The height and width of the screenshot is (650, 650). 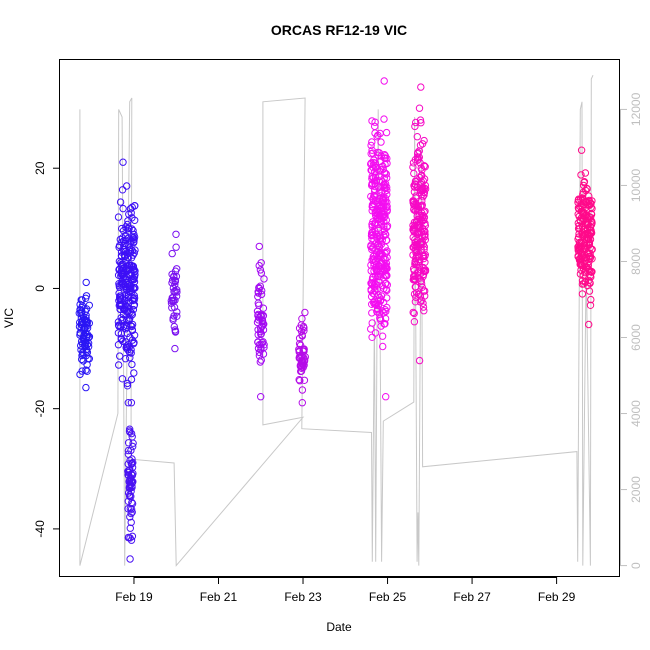 I want to click on y-tick-label: -40, so click(x=40, y=529).